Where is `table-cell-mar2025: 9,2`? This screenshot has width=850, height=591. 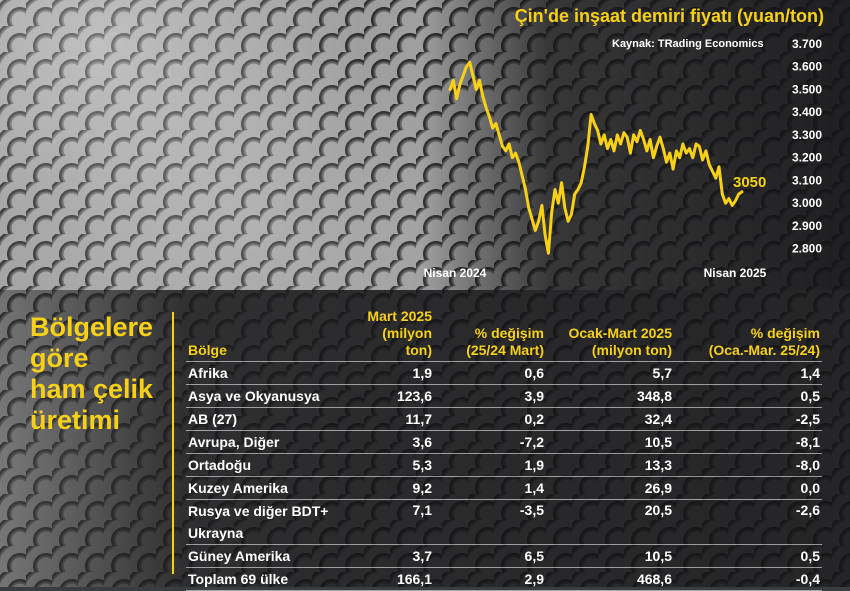
table-cell-mar2025: 9,2 is located at coordinates (394, 488).